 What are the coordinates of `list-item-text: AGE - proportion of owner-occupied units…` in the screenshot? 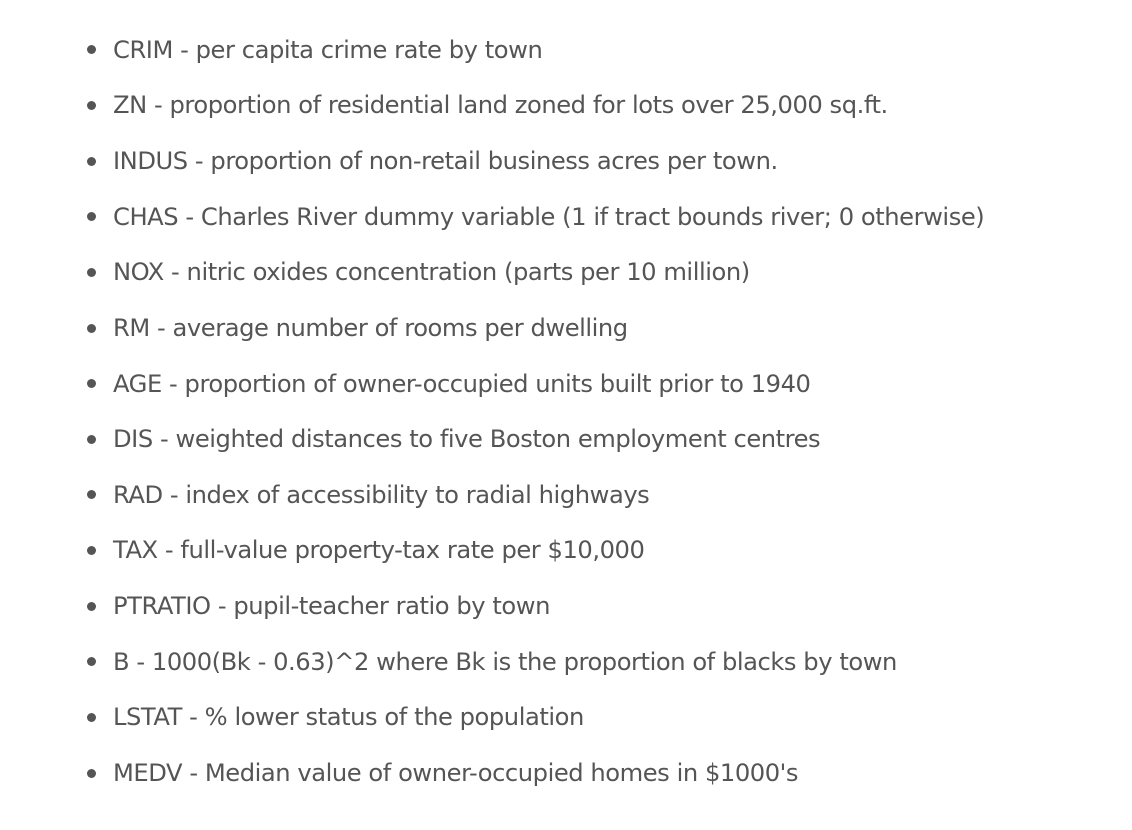 It's located at (462, 383).